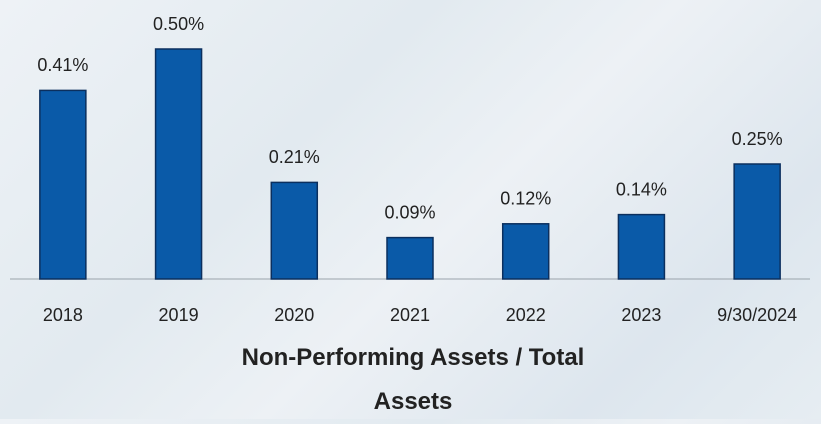 The height and width of the screenshot is (424, 821). What do you see at coordinates (294, 157) in the screenshot?
I see `data-label: 0.21%` at bounding box center [294, 157].